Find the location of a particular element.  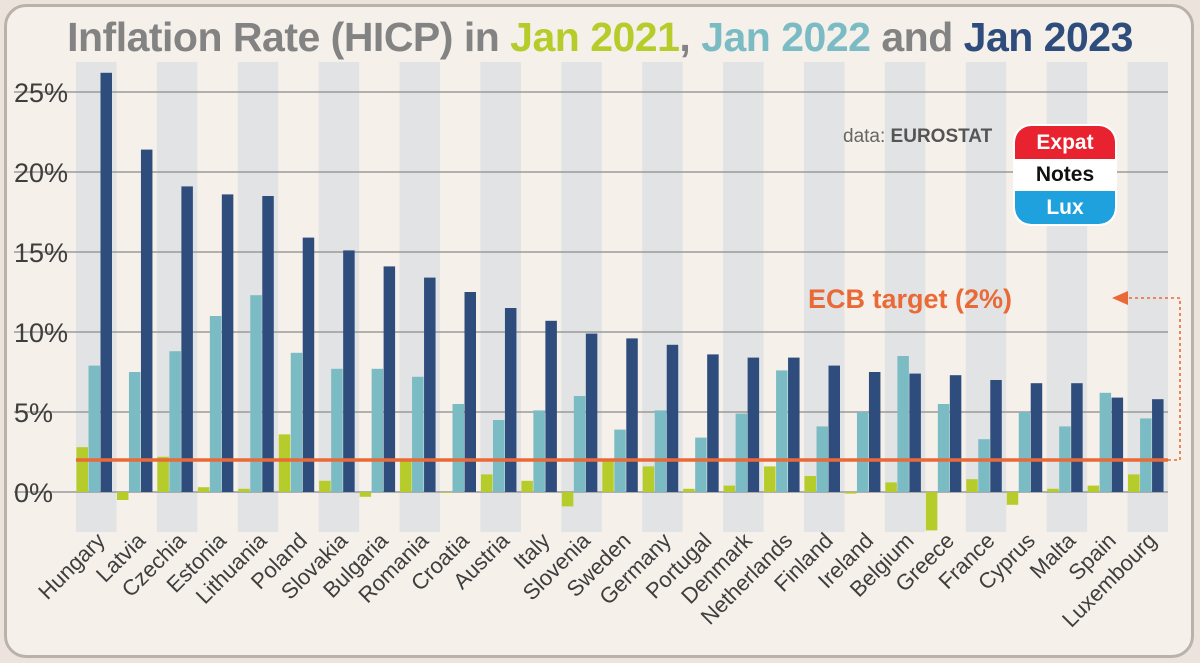

bar-jan-2021-cyprus is located at coordinates (1012, 498).